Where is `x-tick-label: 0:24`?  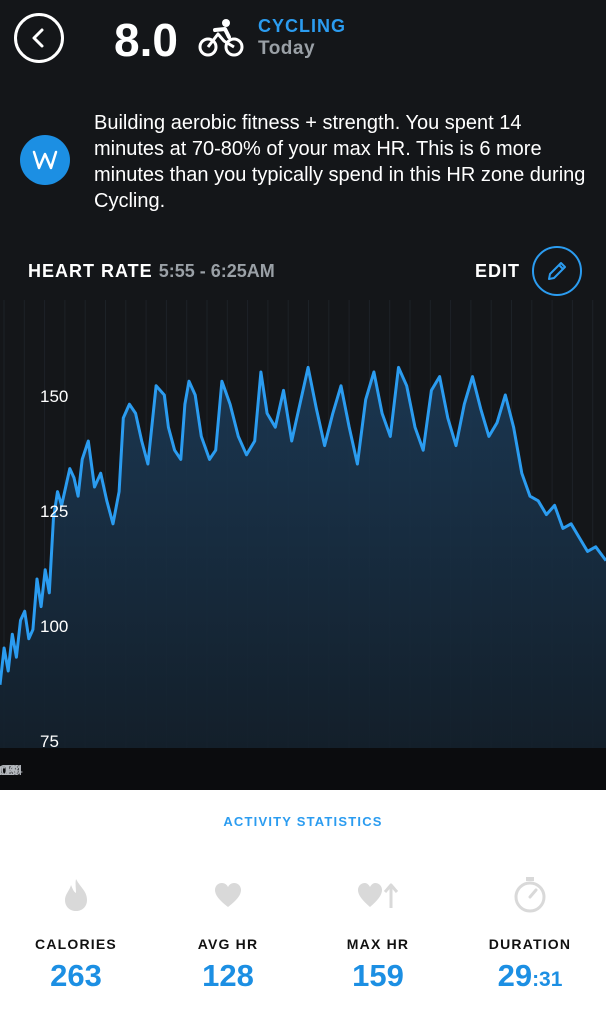 x-tick-label: 0:24 is located at coordinates (11, 770).